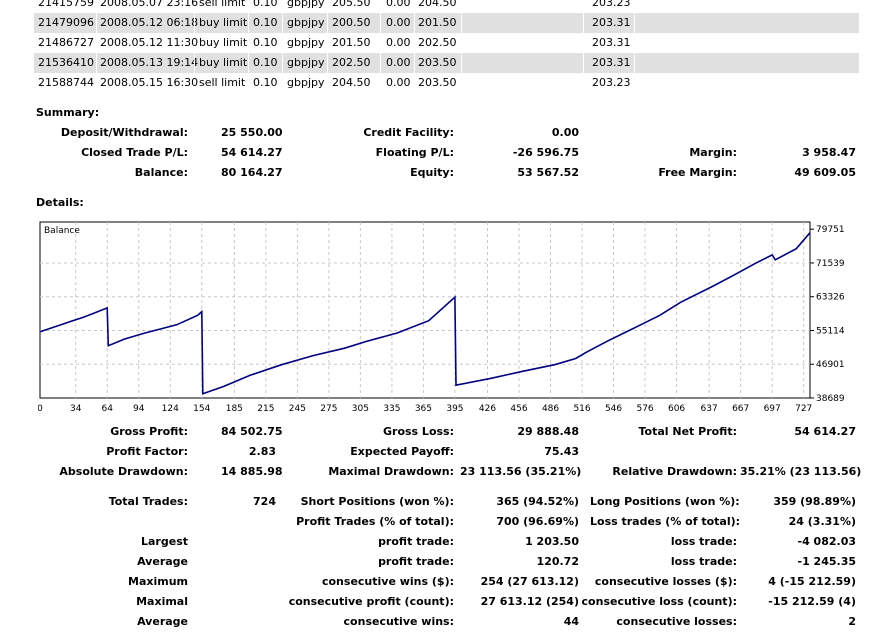 The width and height of the screenshot is (893, 633). I want to click on profit-factor-label: Profit Factor:, so click(147, 451).